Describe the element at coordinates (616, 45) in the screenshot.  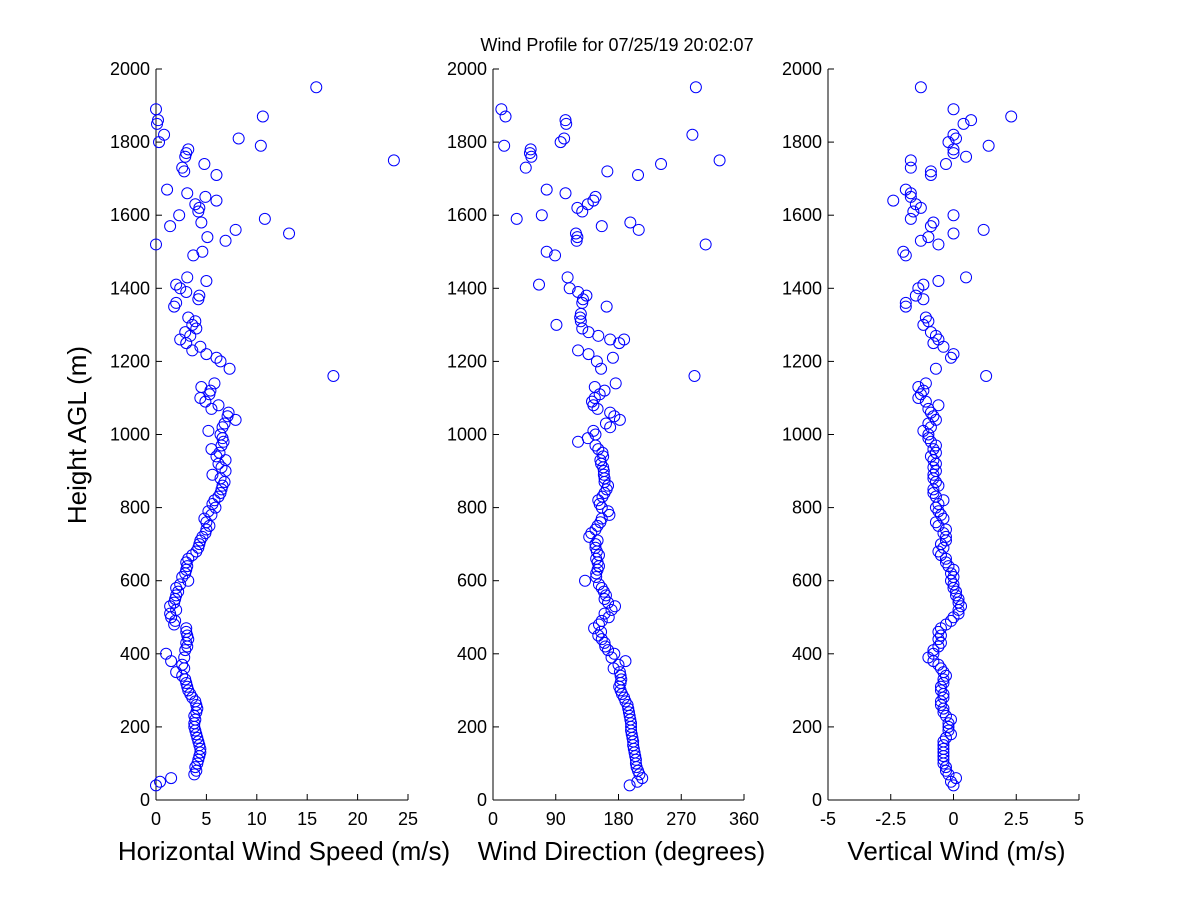
I see `chart-title: Wind Profile for 07/25/19 20:02:07` at that location.